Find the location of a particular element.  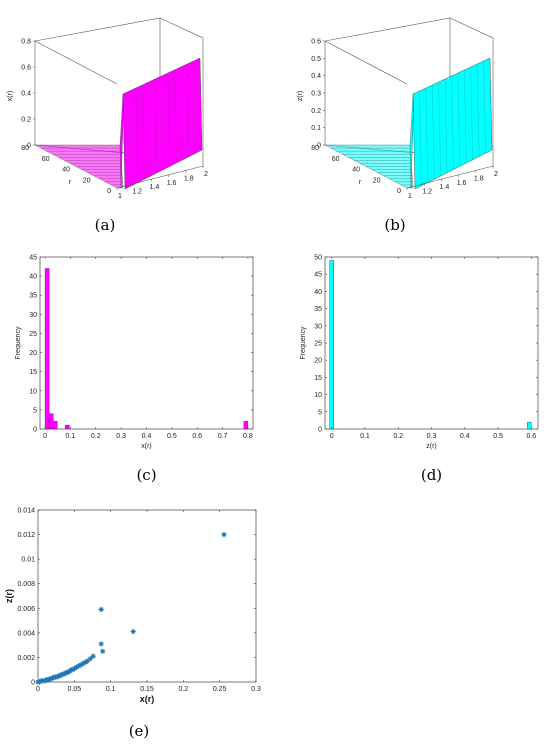

caption-d: (d) is located at coordinates (431, 475).